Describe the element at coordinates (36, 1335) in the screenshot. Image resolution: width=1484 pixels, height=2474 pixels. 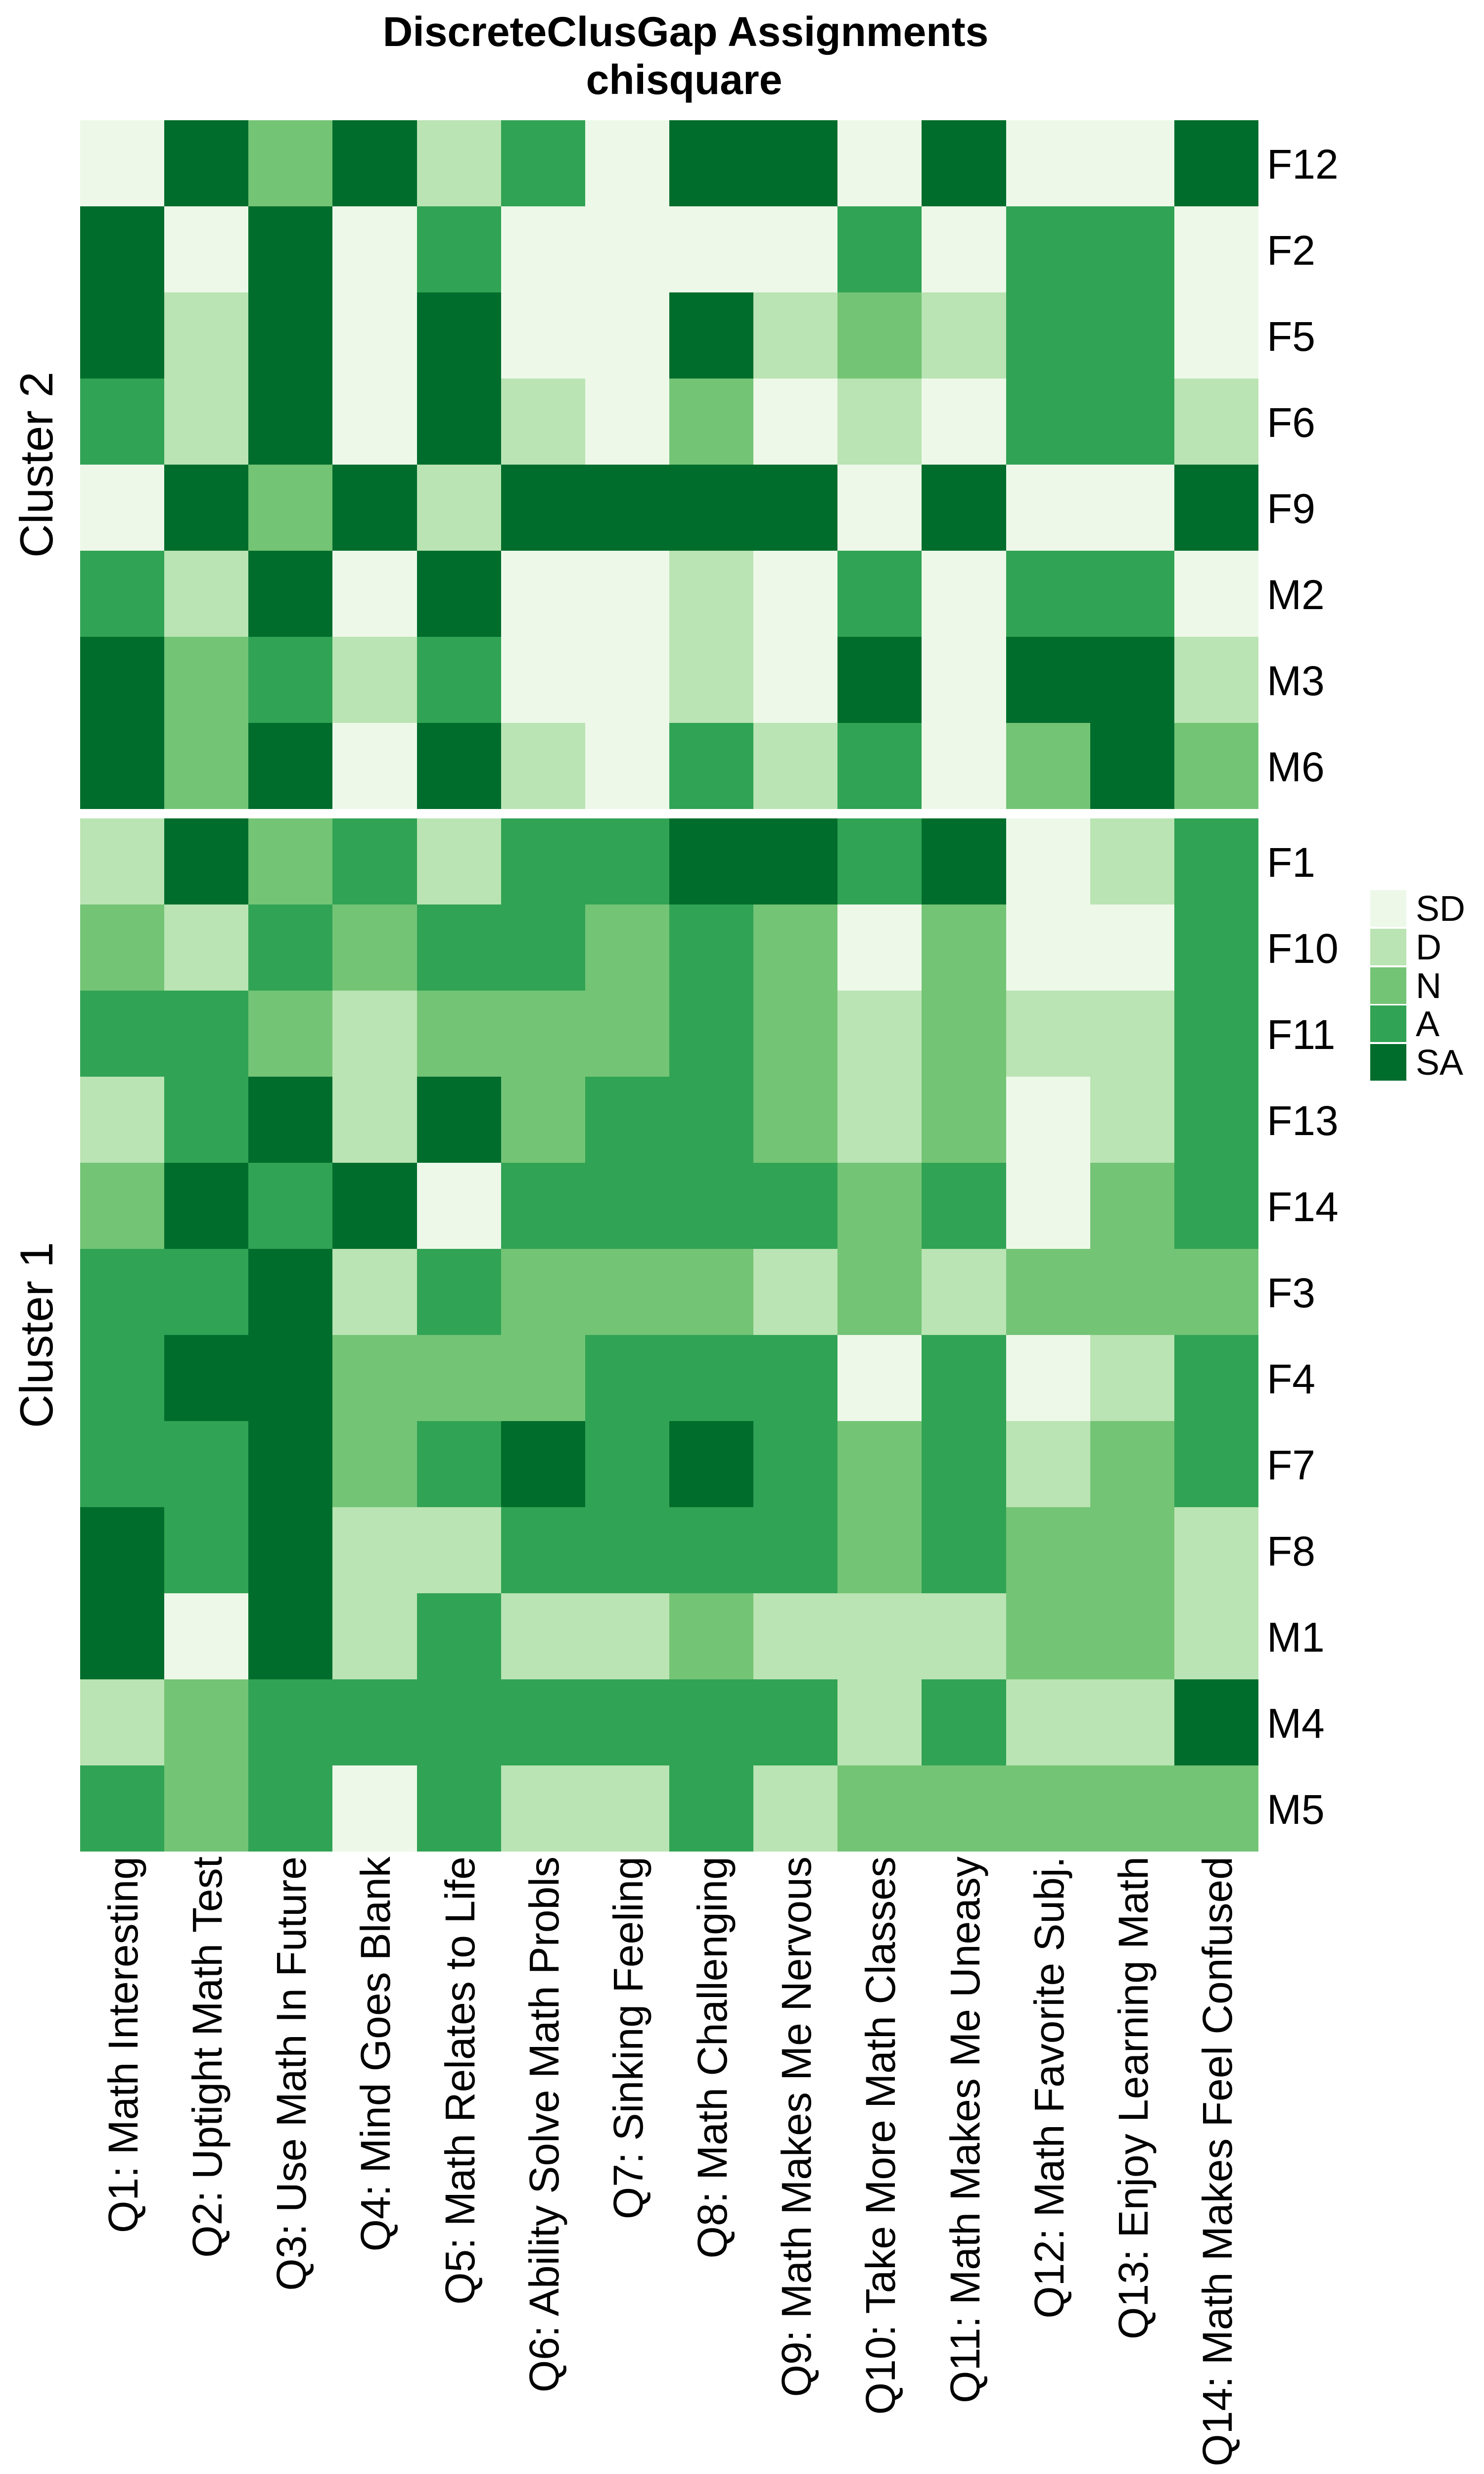
I see `svg-text: Cluster 1` at that location.